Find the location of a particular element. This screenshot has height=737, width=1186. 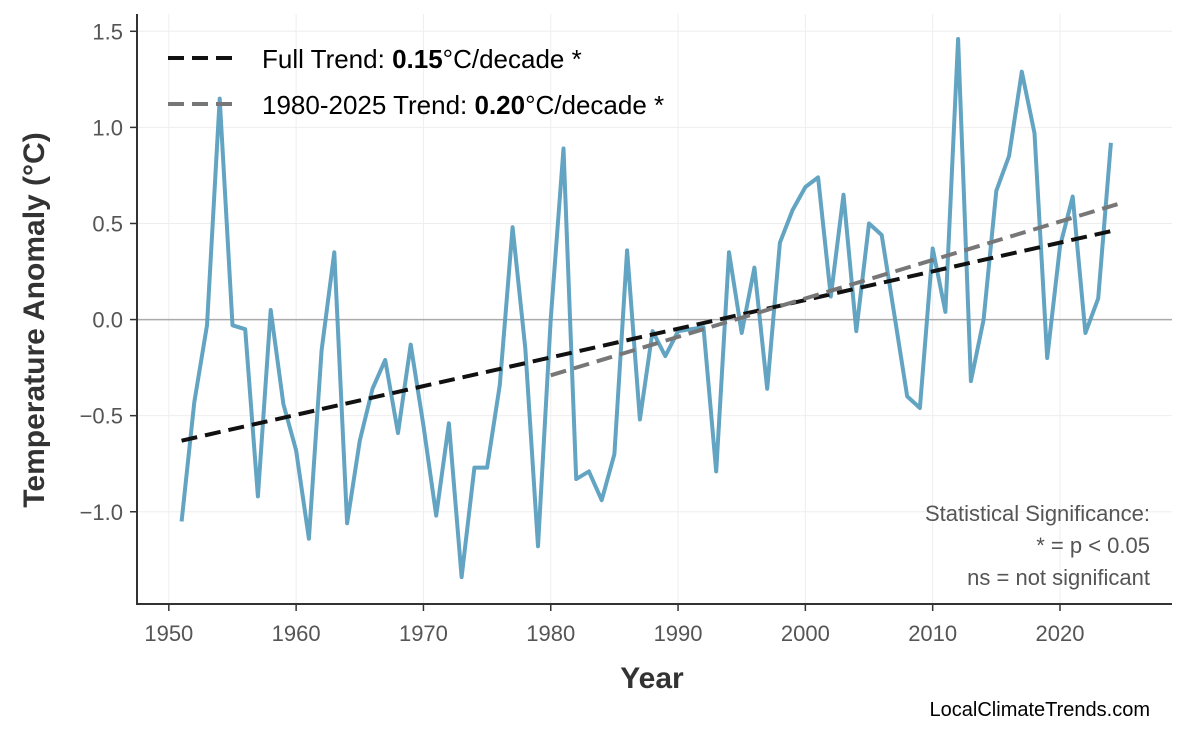

y-axis-label: Temperature Anomaly (°C) is located at coordinates (34, 319).